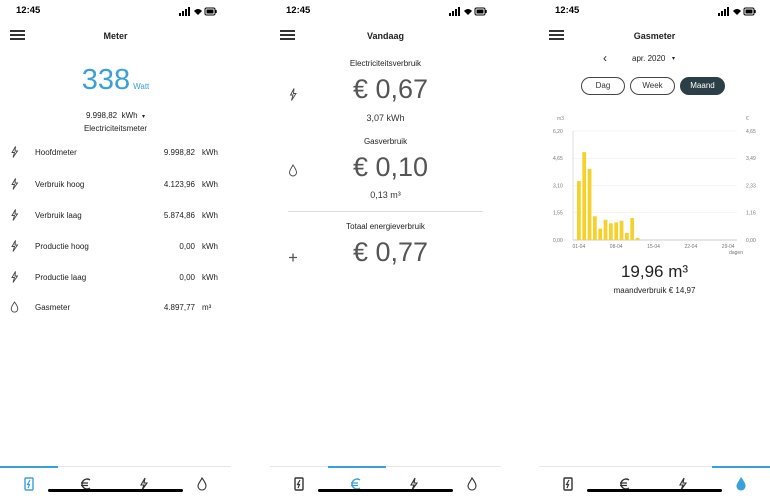  I want to click on y-right-tick: 1,16, so click(751, 214).